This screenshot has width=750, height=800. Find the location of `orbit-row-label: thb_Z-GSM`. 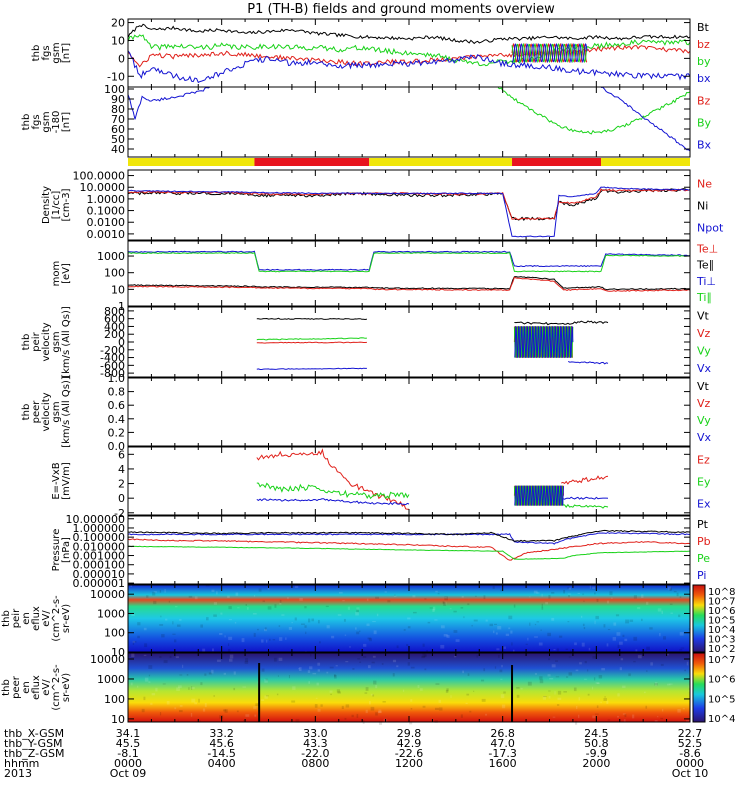

orbit-row-label: thb_Z-GSM is located at coordinates (34, 753).